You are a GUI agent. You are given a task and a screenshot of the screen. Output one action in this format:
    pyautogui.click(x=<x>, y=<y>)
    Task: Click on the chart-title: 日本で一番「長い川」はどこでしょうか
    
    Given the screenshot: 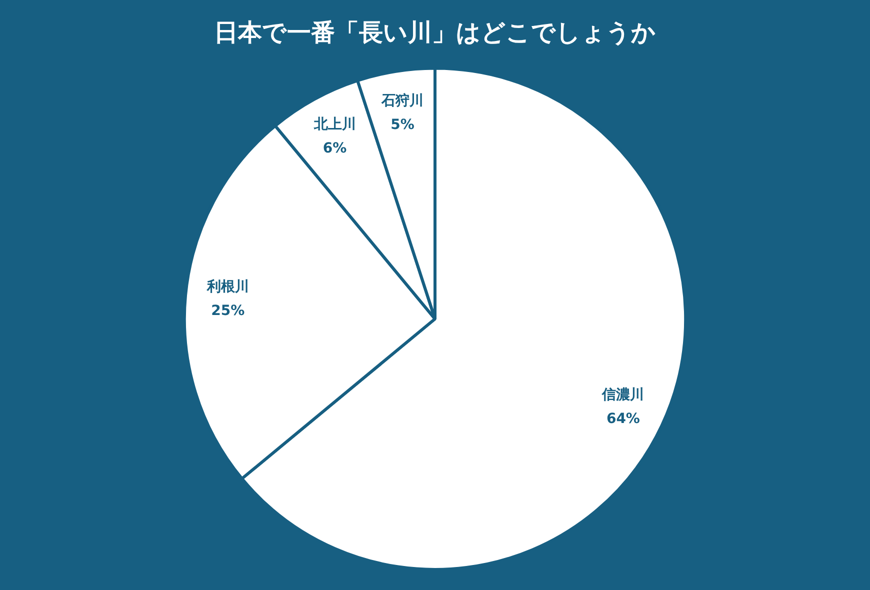 What is the action you would take?
    pyautogui.click(x=435, y=32)
    